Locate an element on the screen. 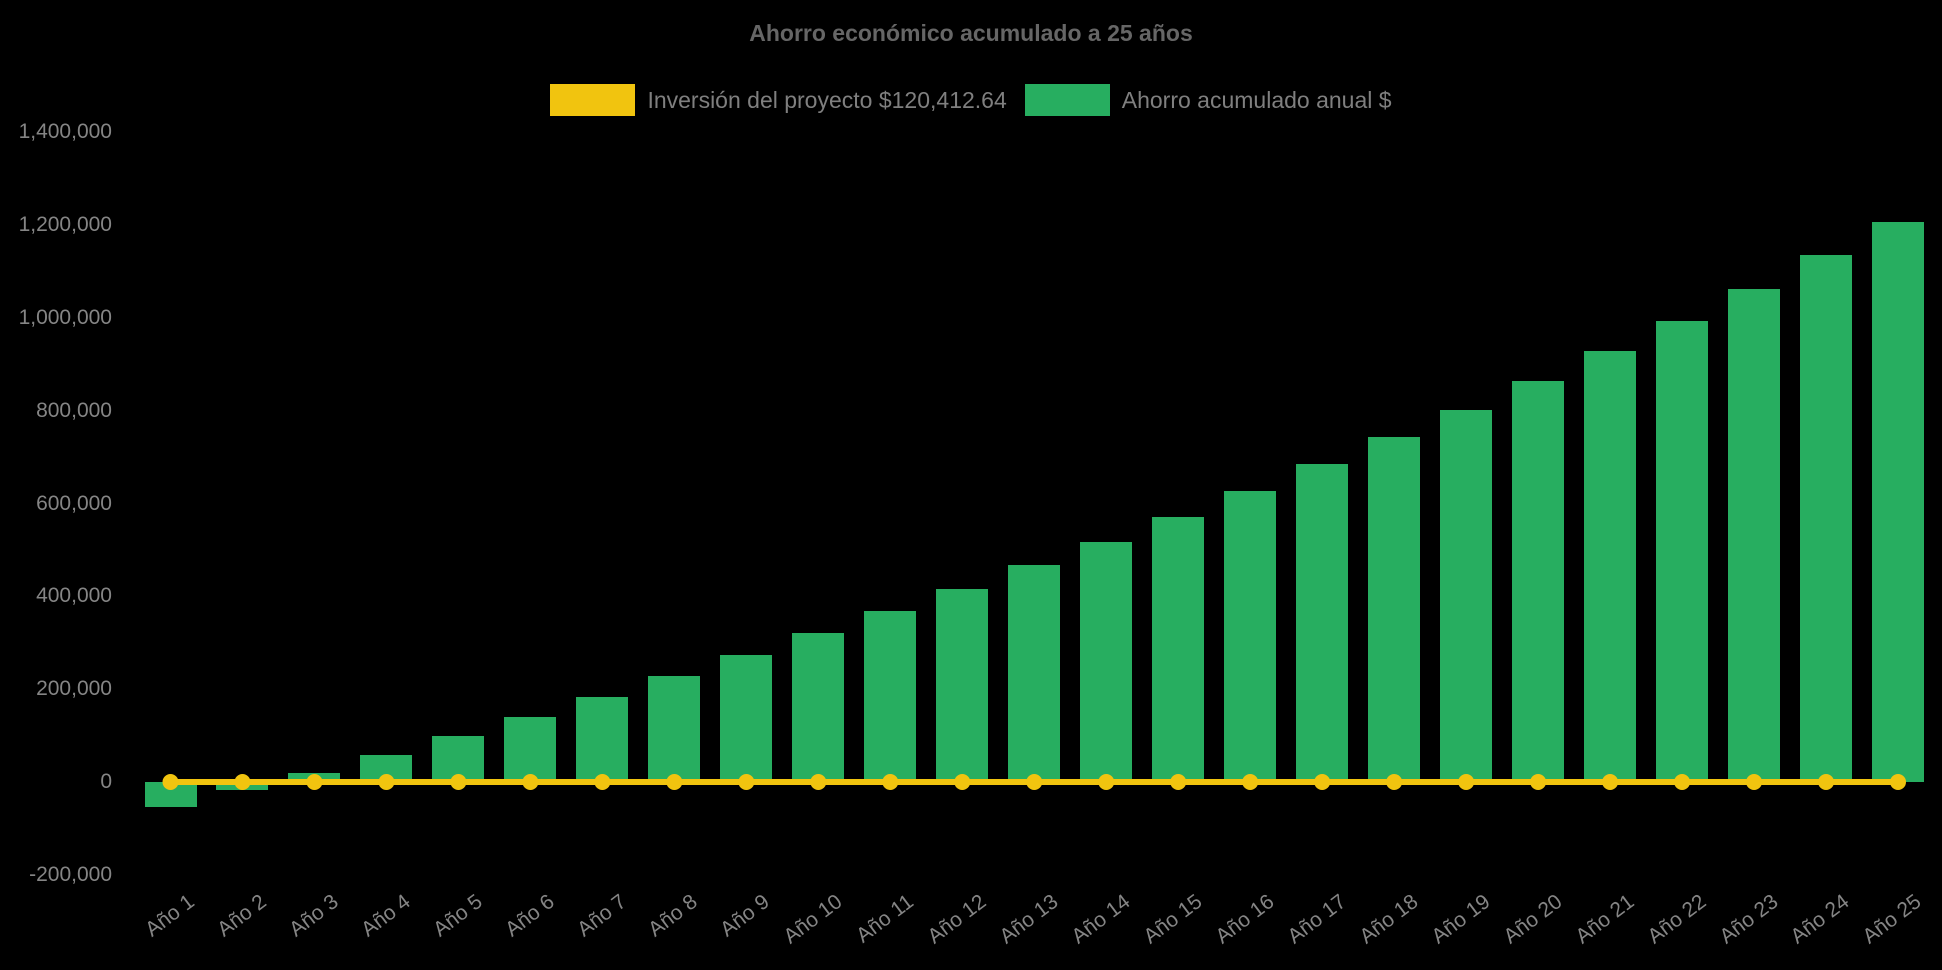 The height and width of the screenshot is (970, 1942). bar-año-10 is located at coordinates (818, 707).